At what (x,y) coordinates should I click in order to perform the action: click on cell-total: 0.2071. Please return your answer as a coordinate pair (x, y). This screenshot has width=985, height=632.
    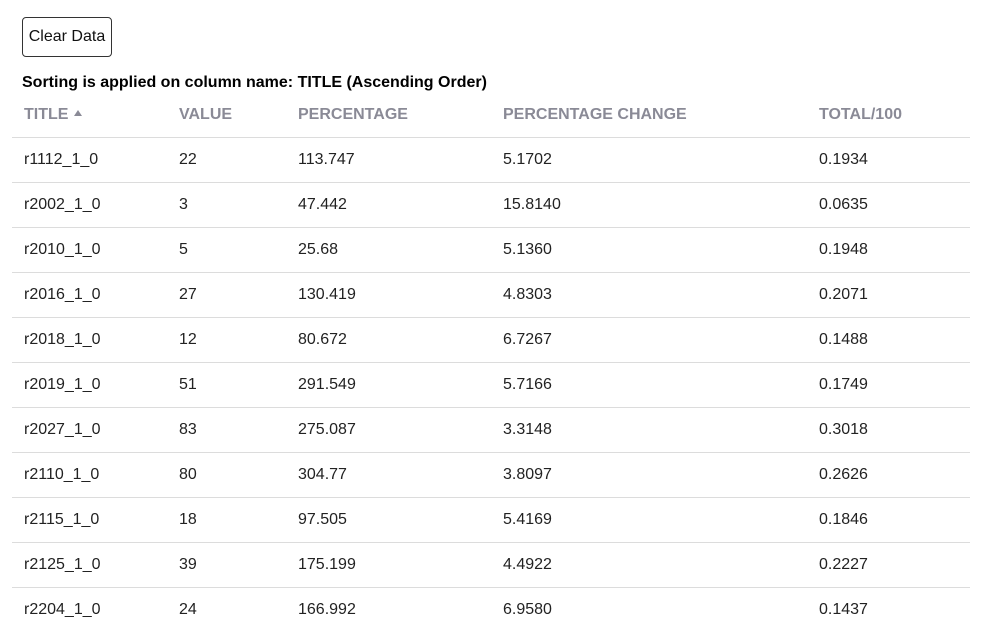
    Looking at the image, I should click on (888, 295).